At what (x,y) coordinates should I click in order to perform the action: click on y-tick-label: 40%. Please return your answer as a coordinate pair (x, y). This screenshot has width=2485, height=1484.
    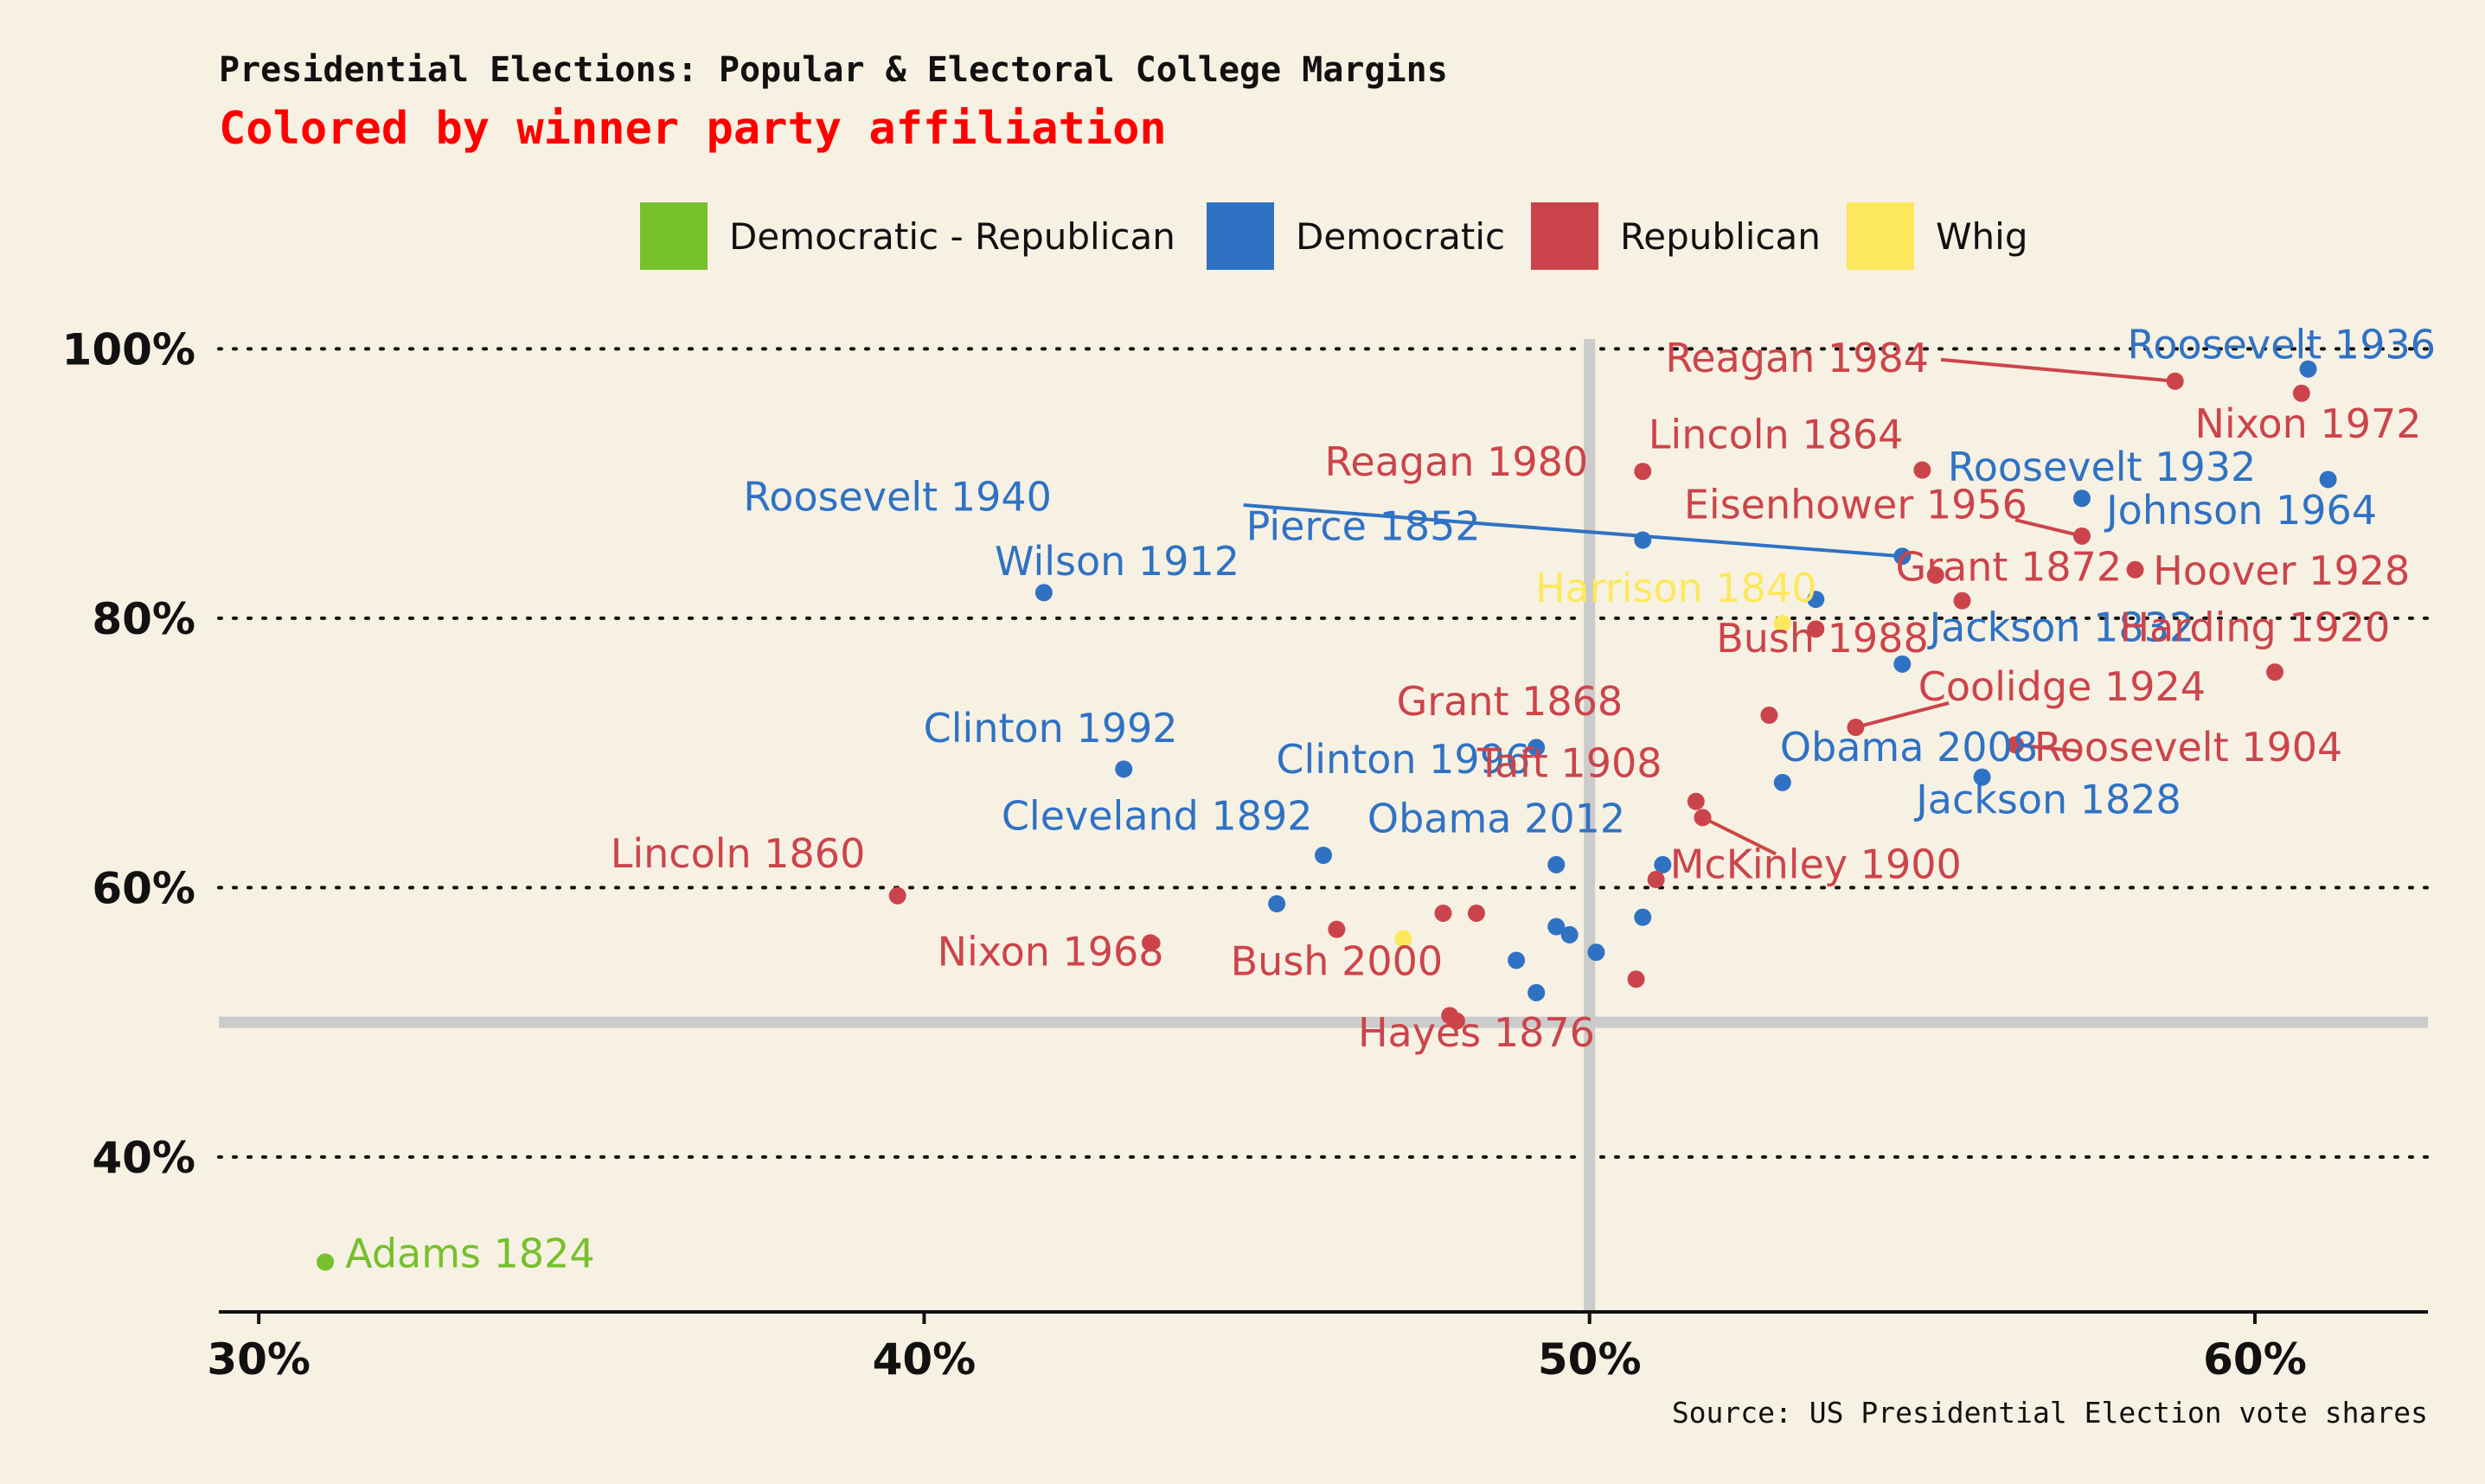
    Looking at the image, I should click on (143, 1158).